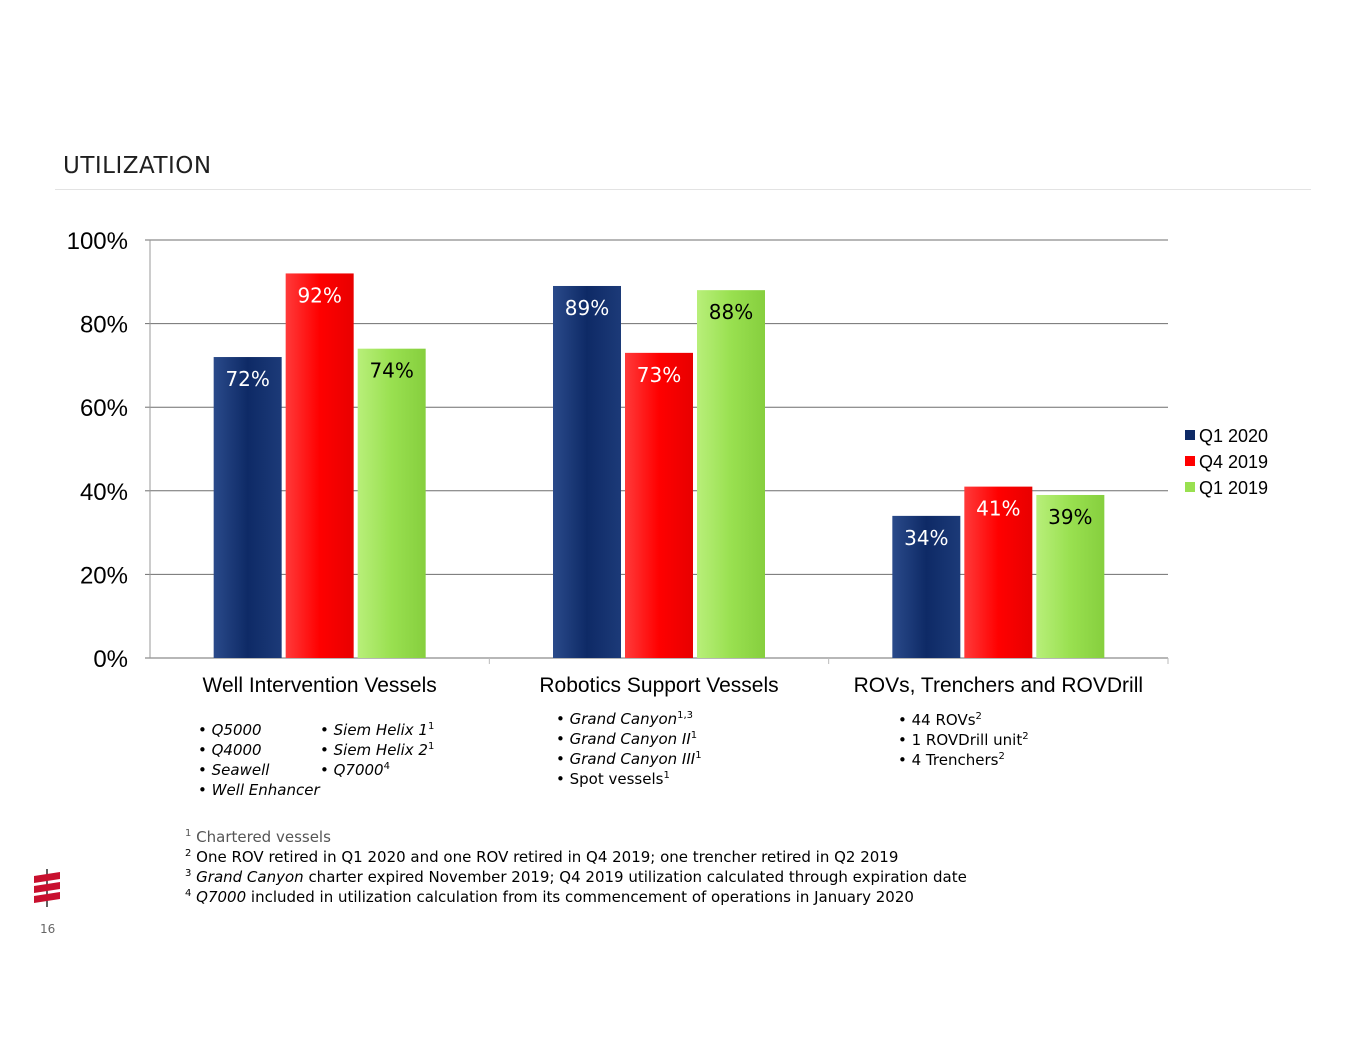 The image size is (1365, 1055). I want to click on vessel-item: Grand Canyon1,3, so click(629, 719).